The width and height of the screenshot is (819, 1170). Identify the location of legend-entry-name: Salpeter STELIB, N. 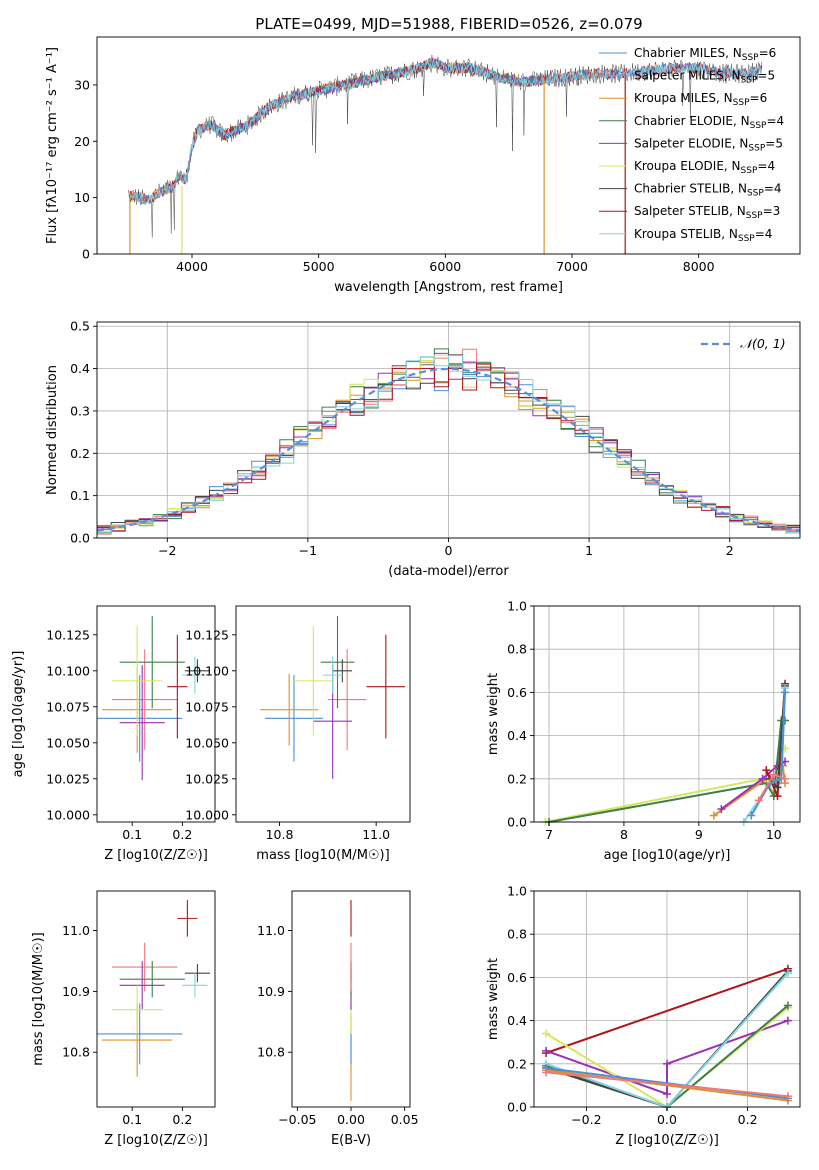
(690, 211).